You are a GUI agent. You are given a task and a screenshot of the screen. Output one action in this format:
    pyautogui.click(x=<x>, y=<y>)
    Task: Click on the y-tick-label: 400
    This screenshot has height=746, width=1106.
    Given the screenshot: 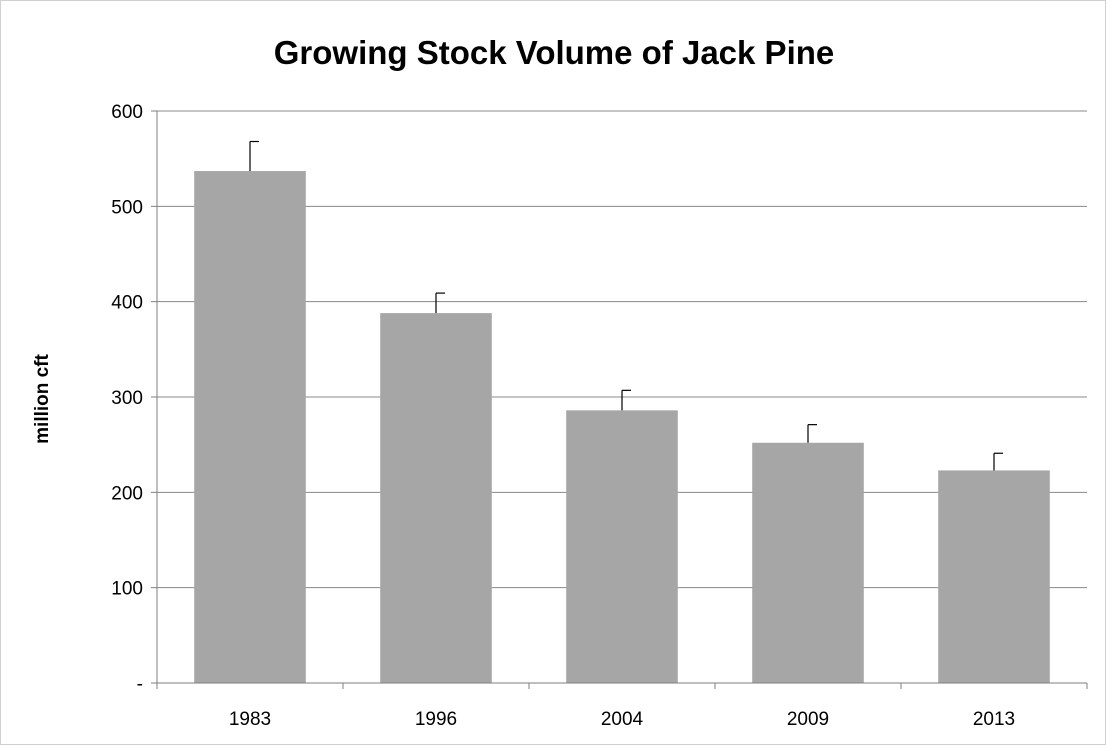 What is the action you would take?
    pyautogui.click(x=127, y=303)
    